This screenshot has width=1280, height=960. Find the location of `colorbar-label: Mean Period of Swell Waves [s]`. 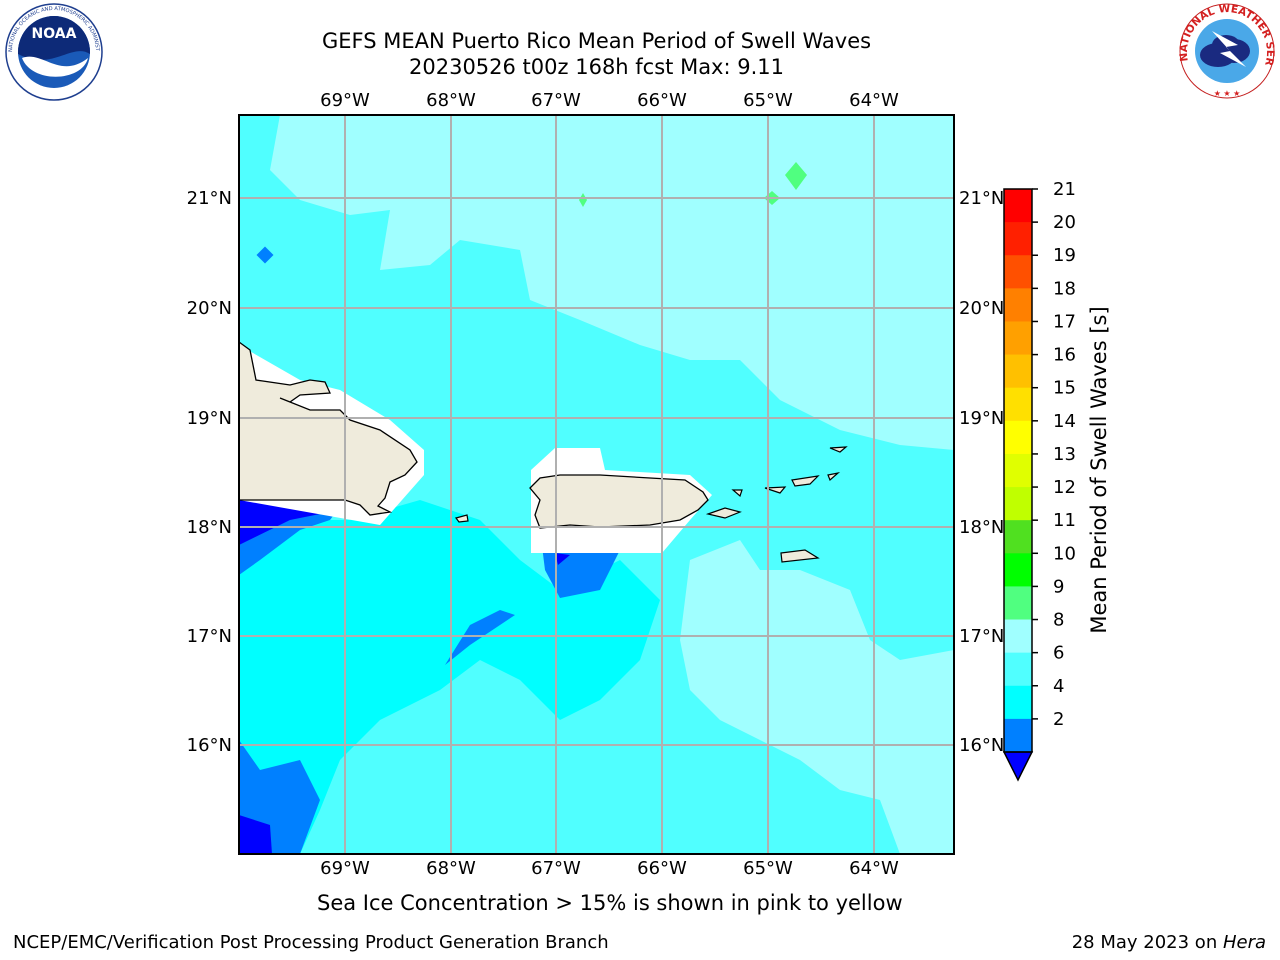

colorbar-label: Mean Period of Swell Waves [s] is located at coordinates (1099, 469).